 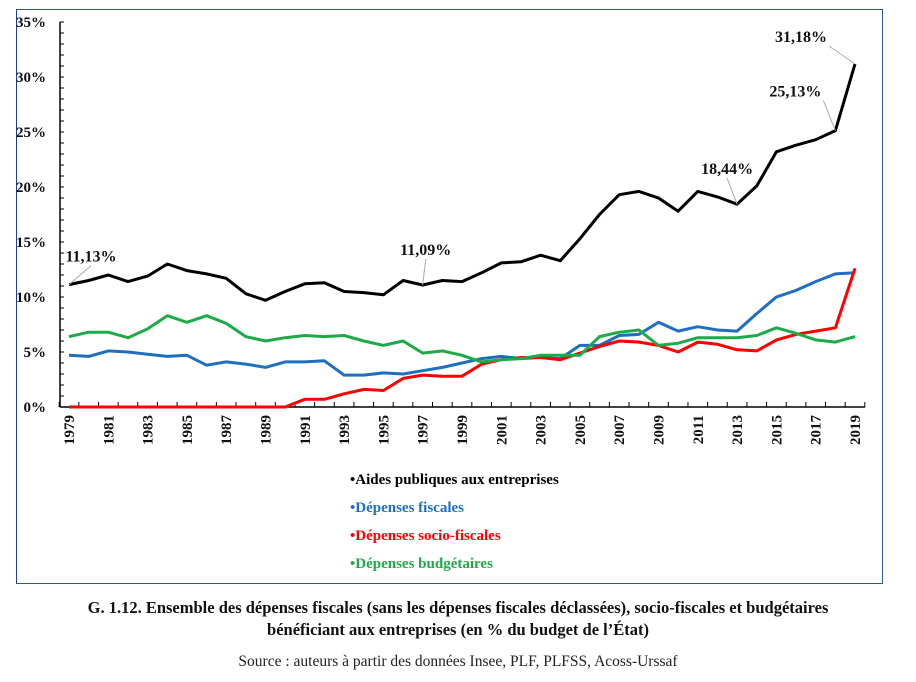 What do you see at coordinates (795, 92) in the screenshot?
I see `annotation-label: 25,13%` at bounding box center [795, 92].